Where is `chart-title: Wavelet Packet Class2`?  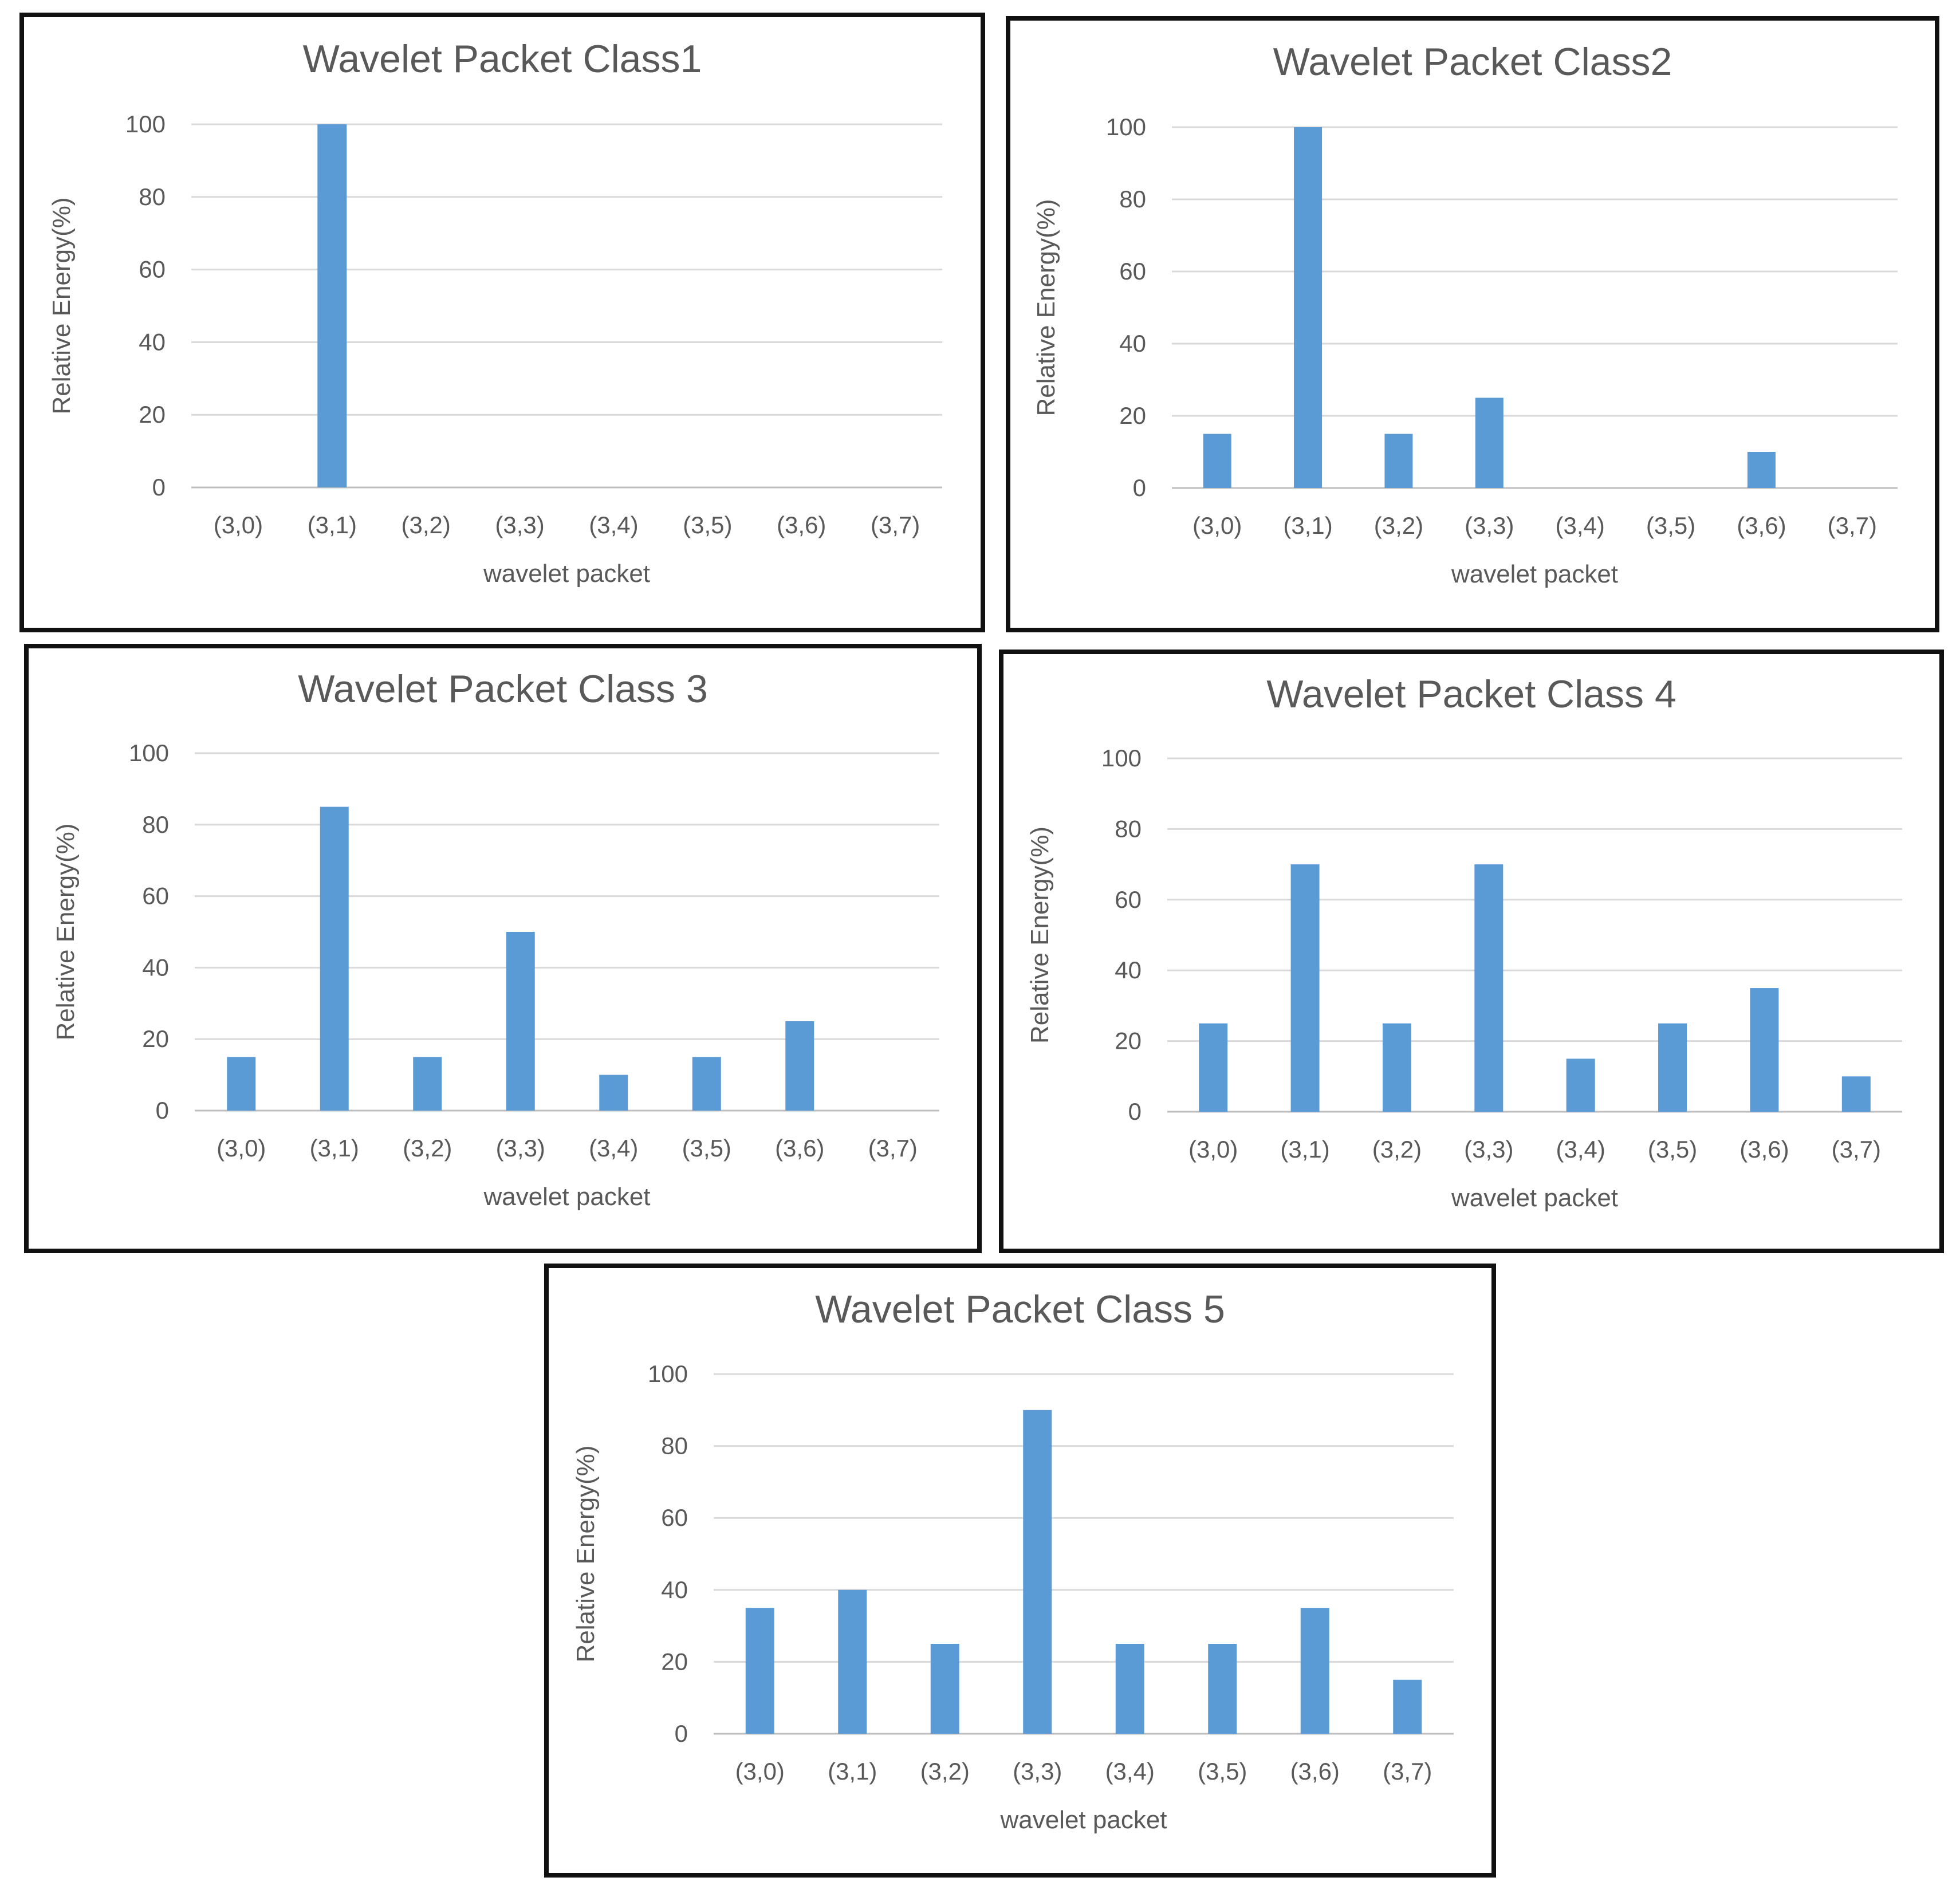
chart-title: Wavelet Packet Class2 is located at coordinates (1472, 62).